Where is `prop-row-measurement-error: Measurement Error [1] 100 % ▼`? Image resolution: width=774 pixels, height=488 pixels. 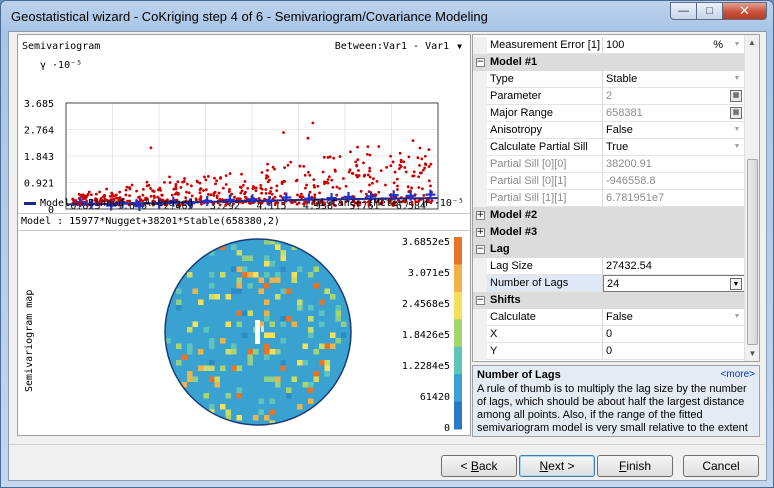
prop-row-measurement-error: Measurement Error [1] 100 % ▼ is located at coordinates (609, 45).